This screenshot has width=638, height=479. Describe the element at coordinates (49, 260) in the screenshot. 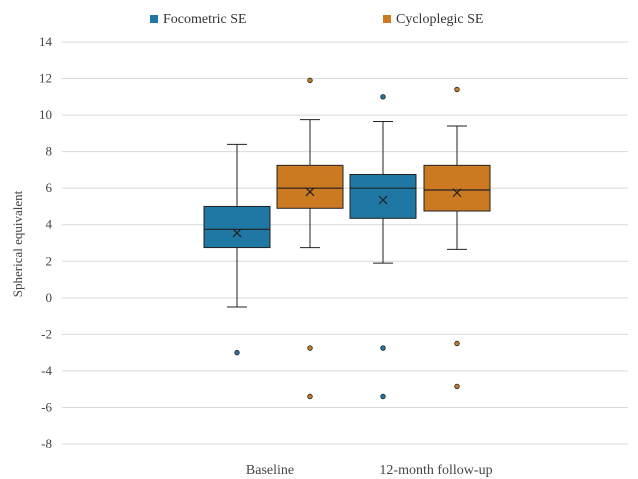

I see `y-tick-label: 2` at that location.